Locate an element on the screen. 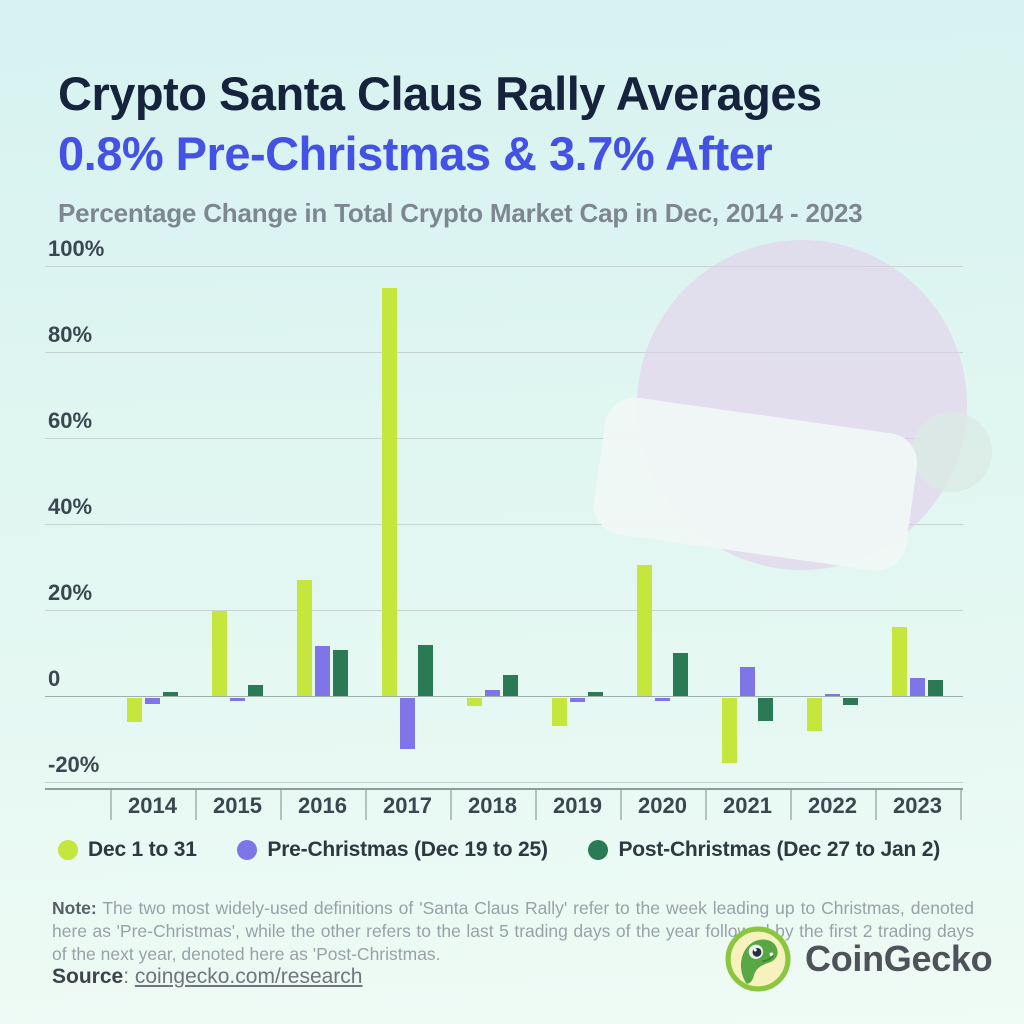 The height and width of the screenshot is (1024, 1024). y-tick-label: 80% is located at coordinates (70, 334).